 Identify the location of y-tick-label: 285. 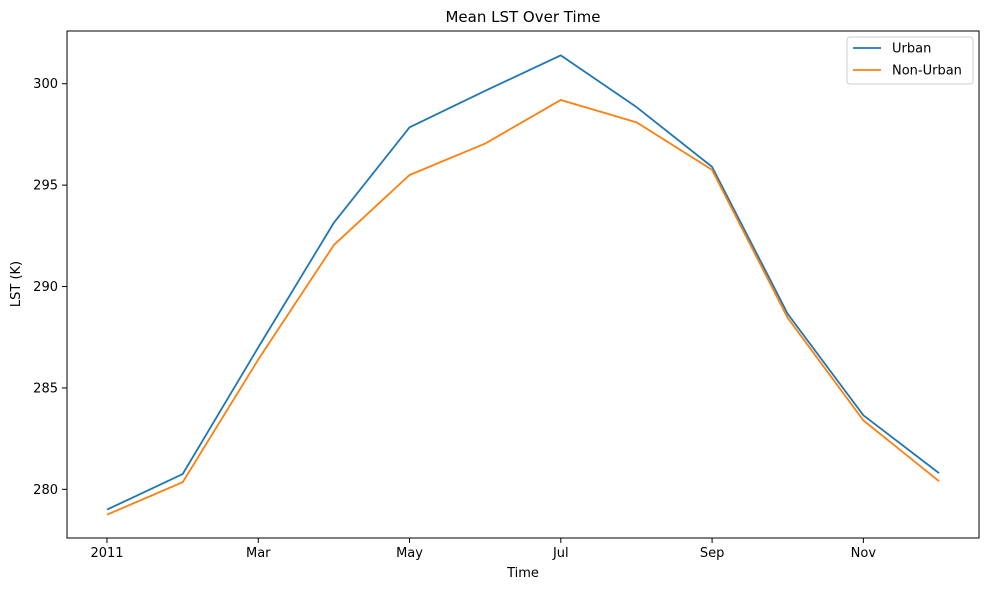
(45, 388).